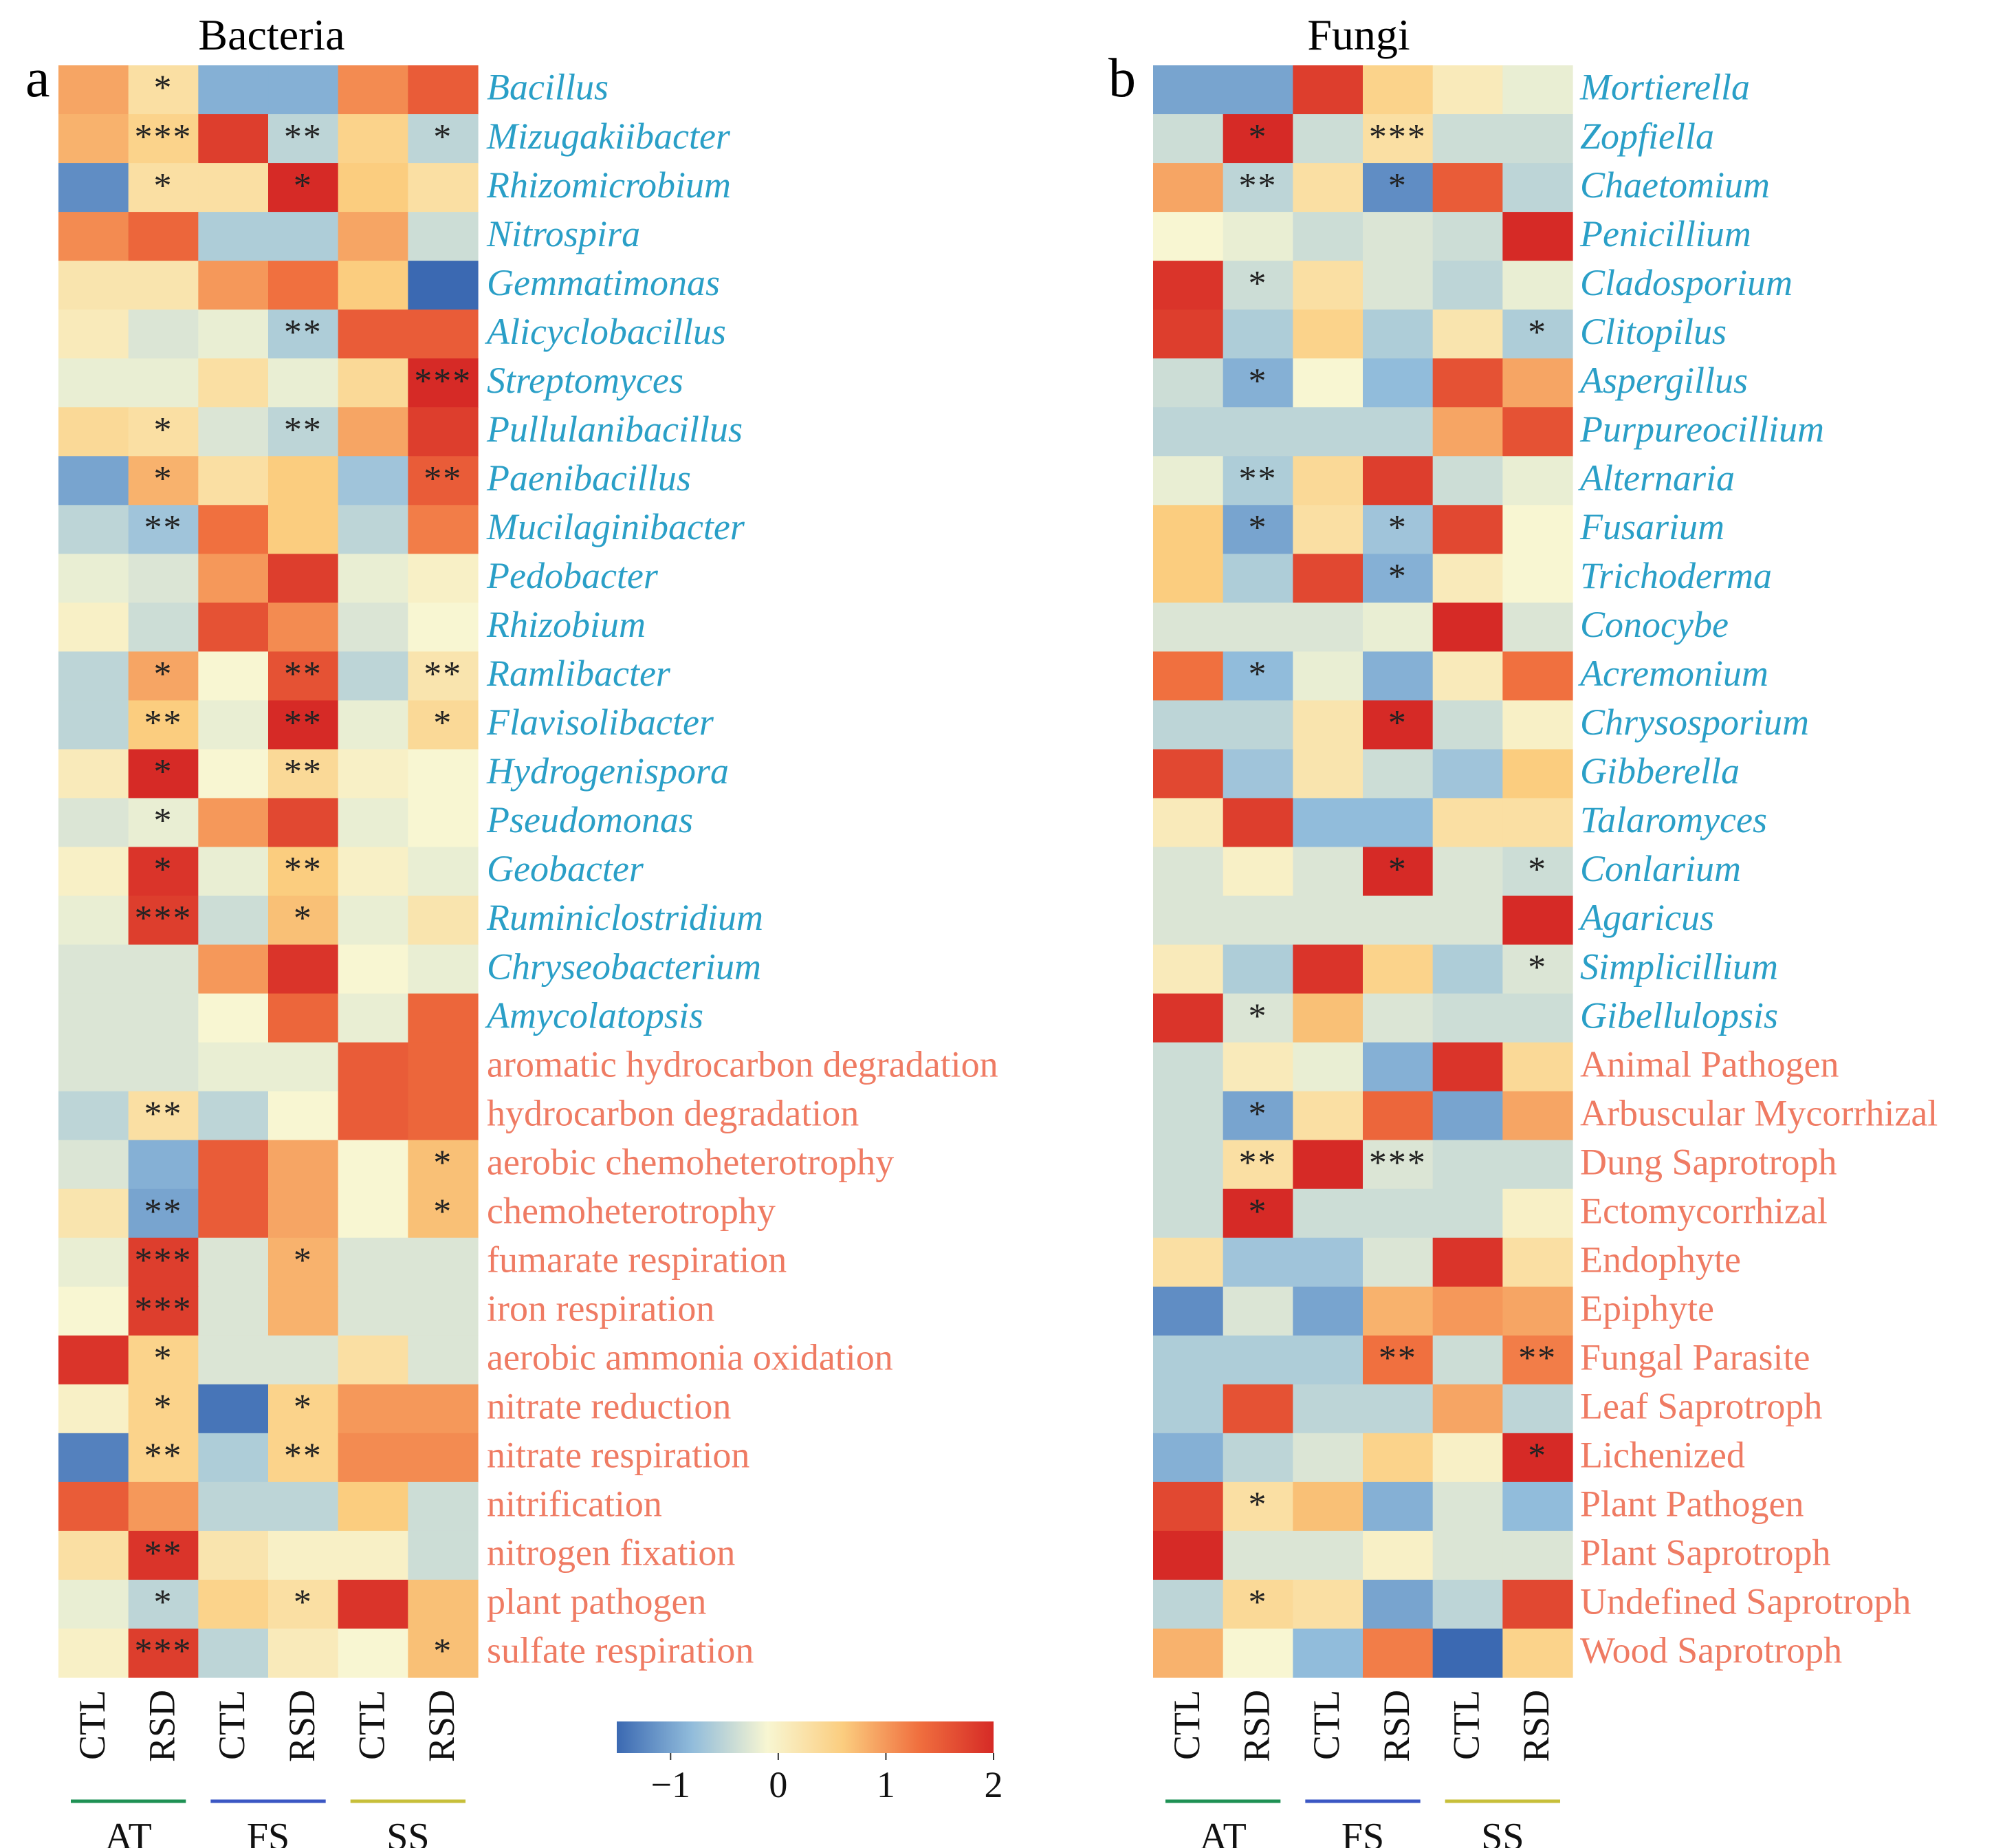  I want to click on colorbar-tick-label: −1, so click(670, 1784).